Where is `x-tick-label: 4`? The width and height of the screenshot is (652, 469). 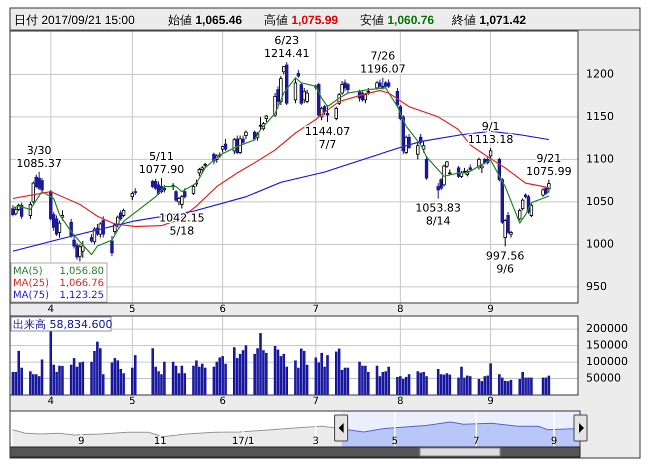
x-tick-label: 4 is located at coordinates (51, 401).